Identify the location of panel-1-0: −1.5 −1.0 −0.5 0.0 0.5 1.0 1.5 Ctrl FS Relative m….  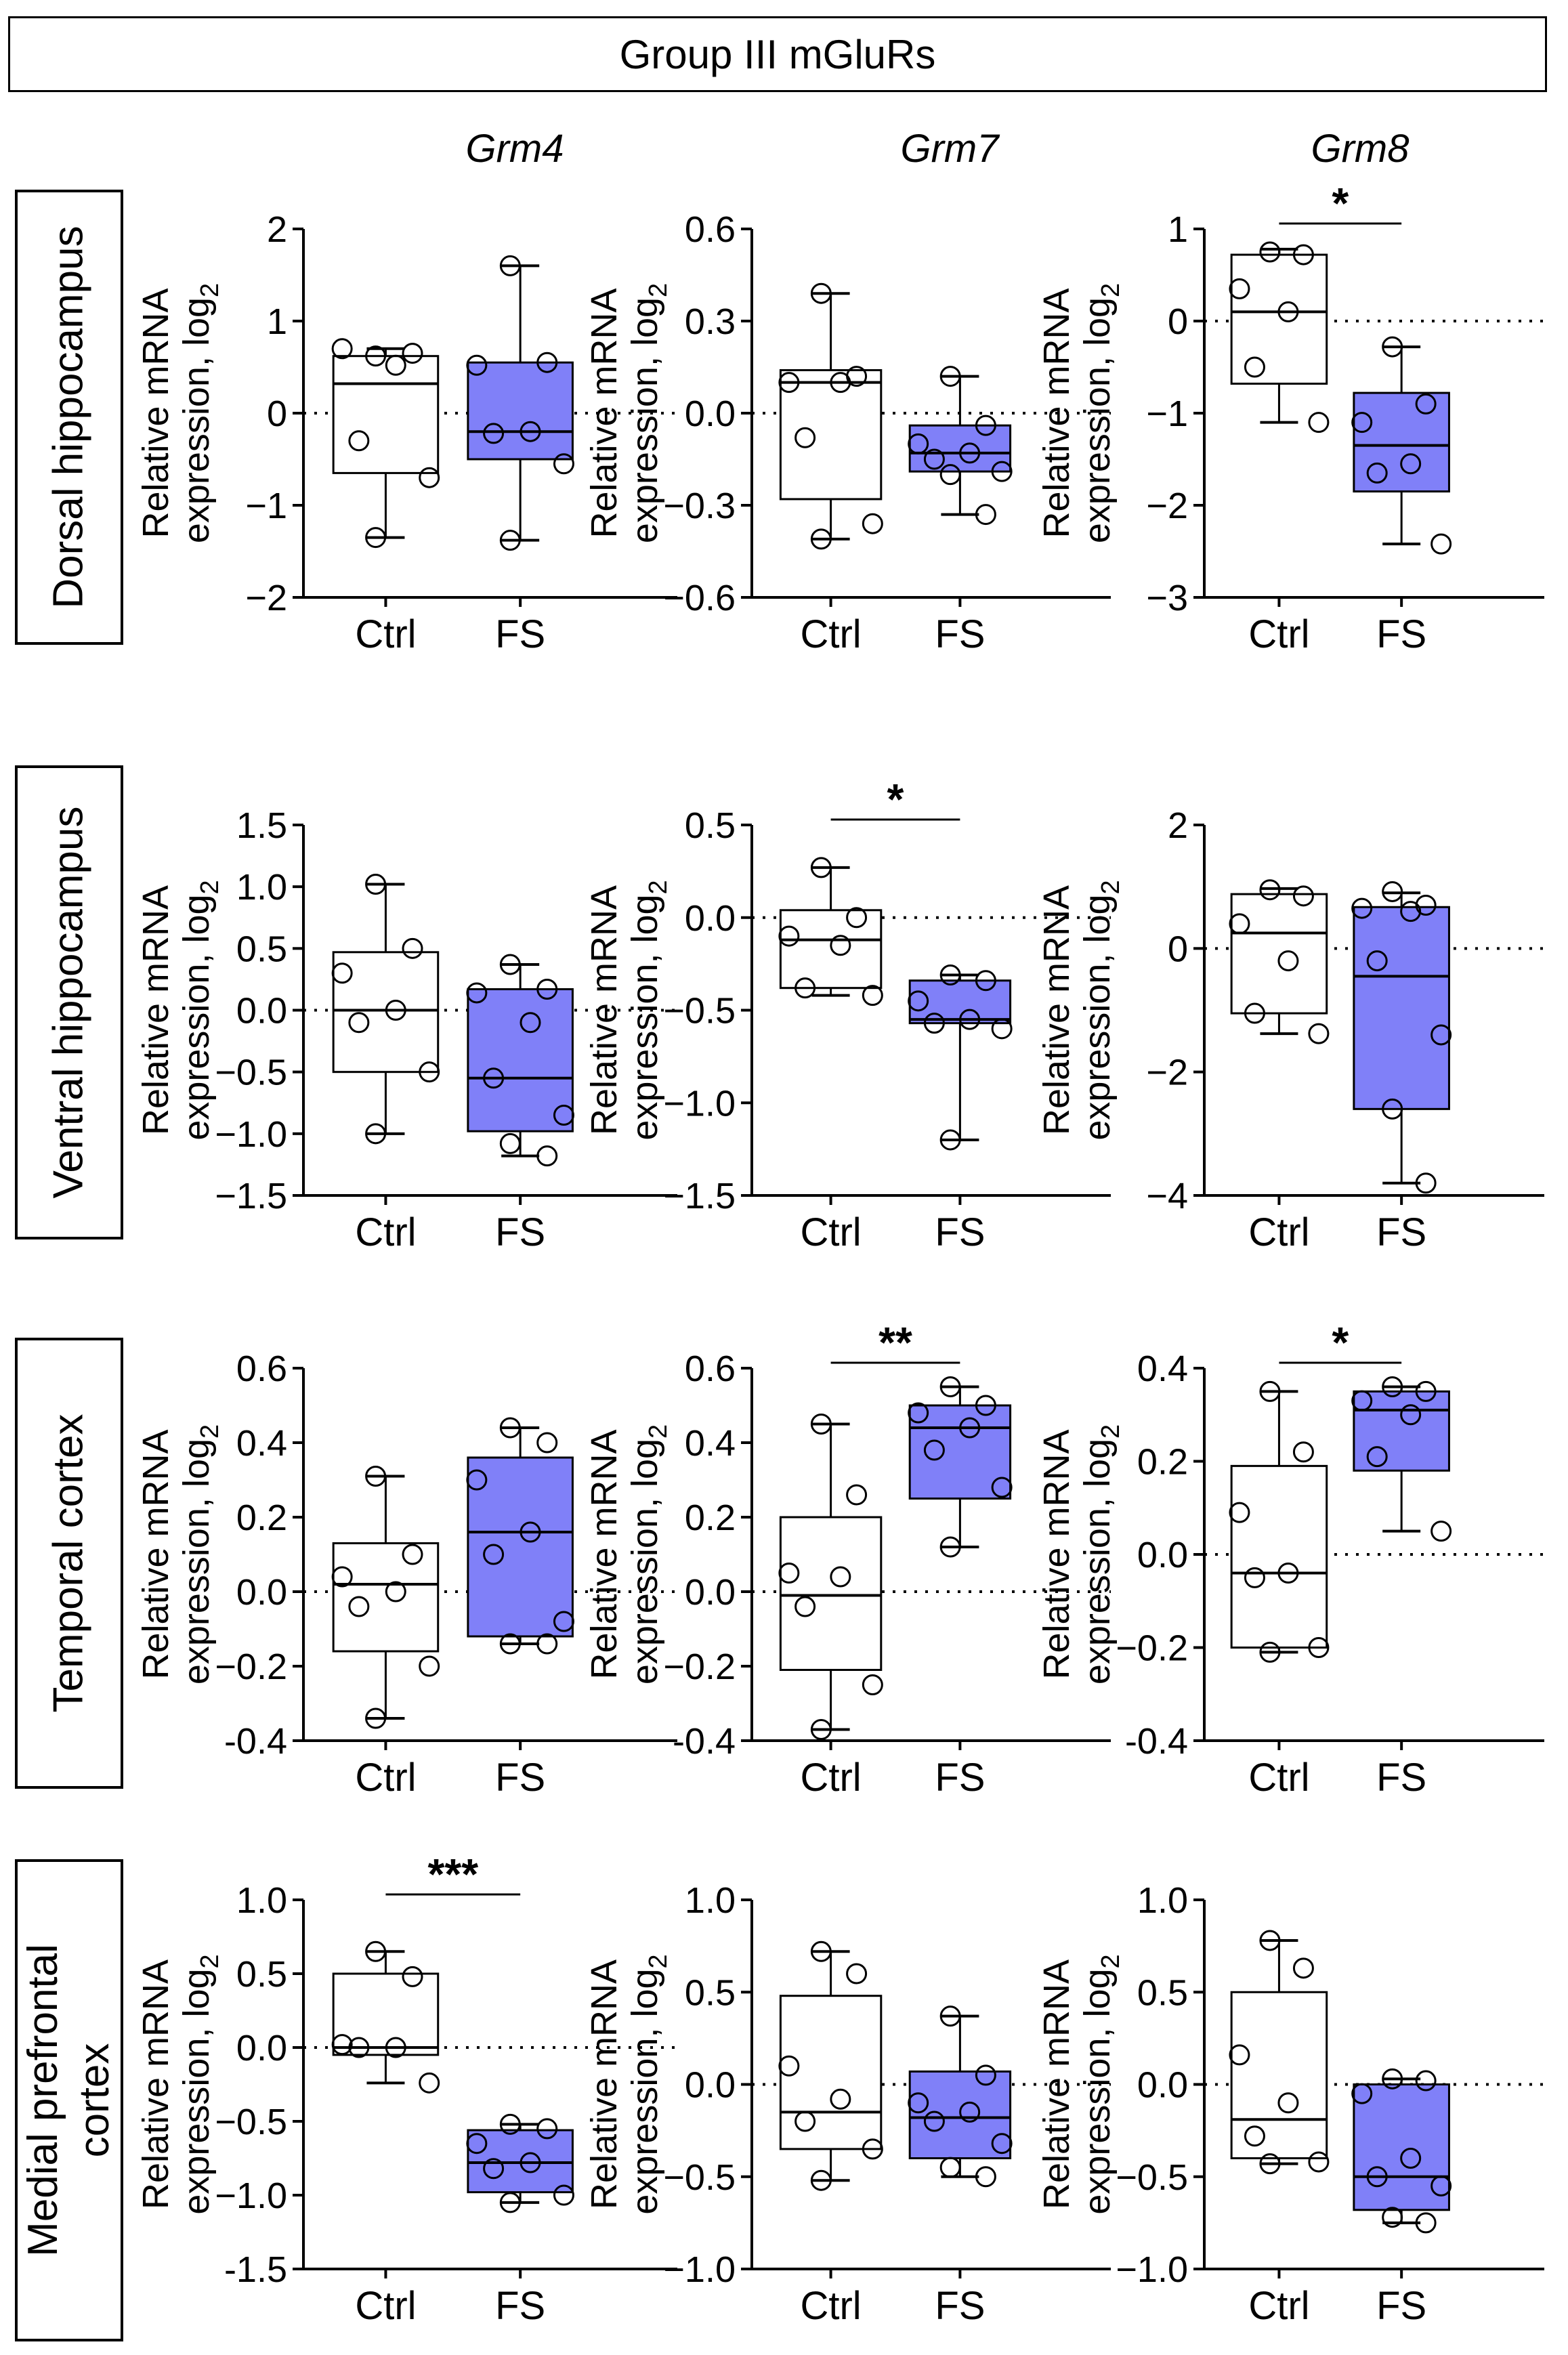
(406, 1029).